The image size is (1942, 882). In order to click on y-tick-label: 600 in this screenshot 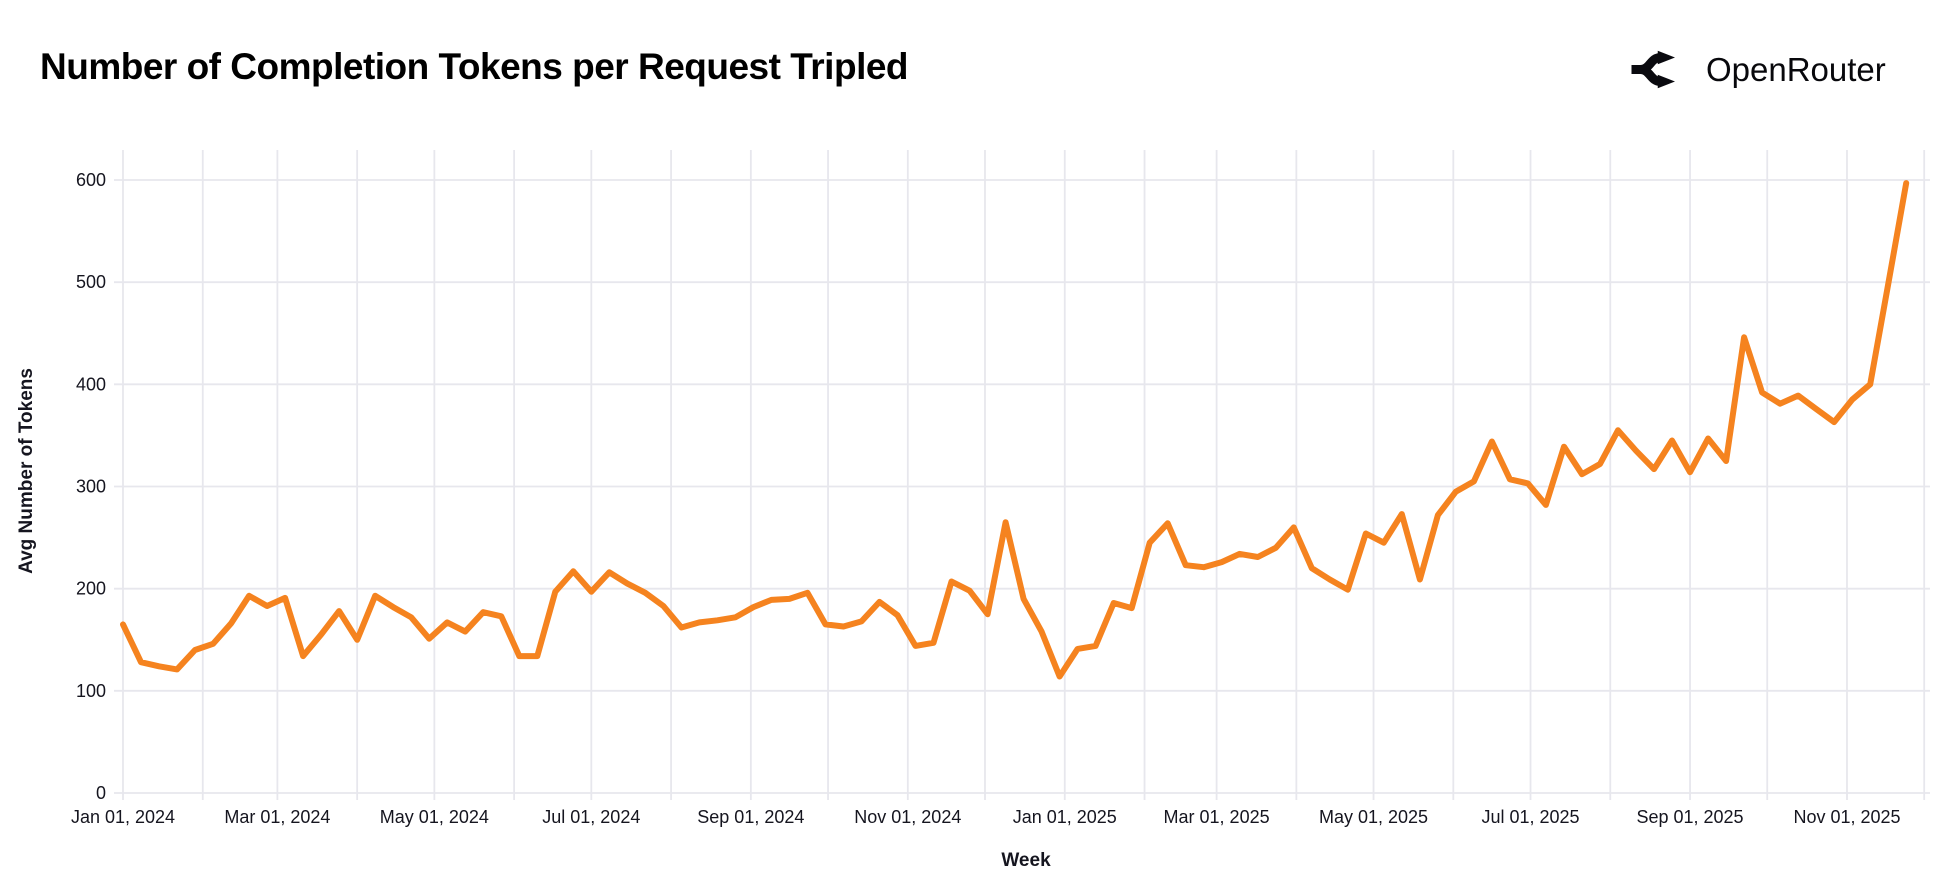, I will do `click(91, 180)`.